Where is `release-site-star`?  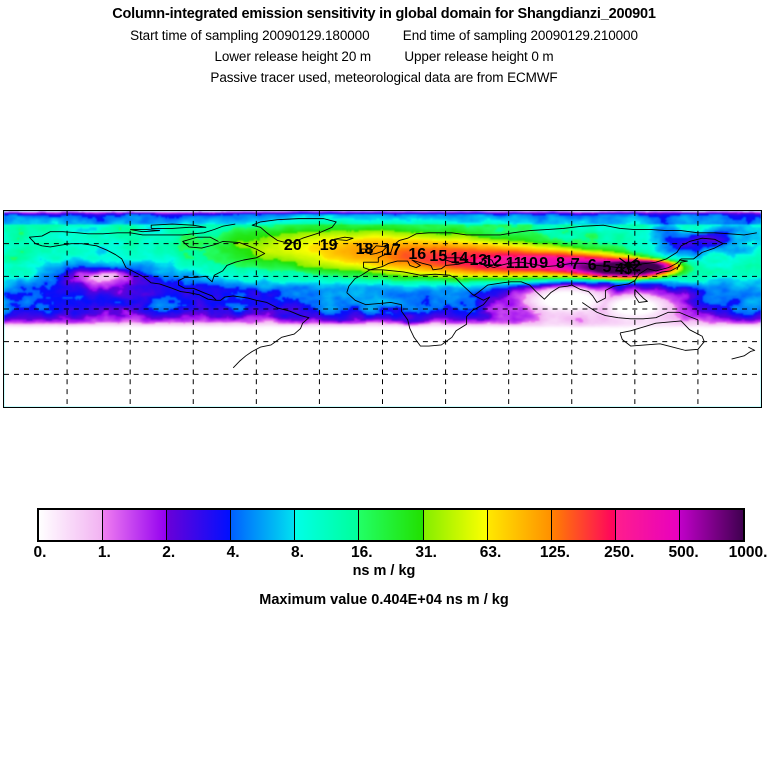
release-site-star is located at coordinates (628, 265).